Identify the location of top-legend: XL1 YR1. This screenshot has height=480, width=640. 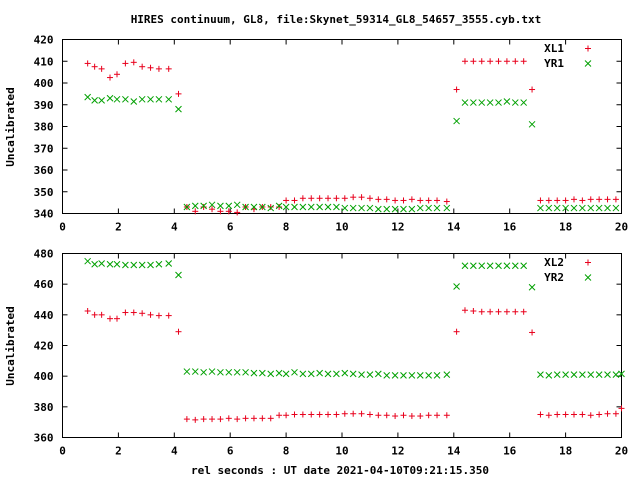
(568, 56).